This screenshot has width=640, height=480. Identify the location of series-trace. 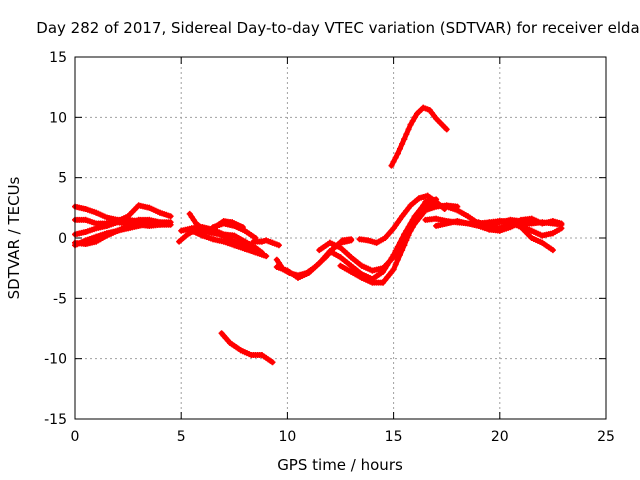
(419, 137).